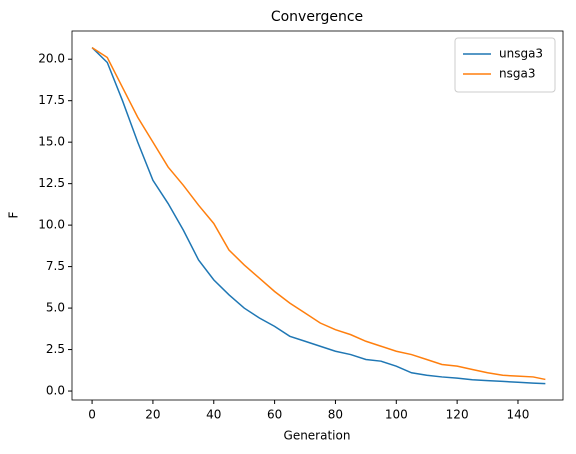 The width and height of the screenshot is (576, 454). Describe the element at coordinates (152, 415) in the screenshot. I see `x-tick-label: 20` at that location.